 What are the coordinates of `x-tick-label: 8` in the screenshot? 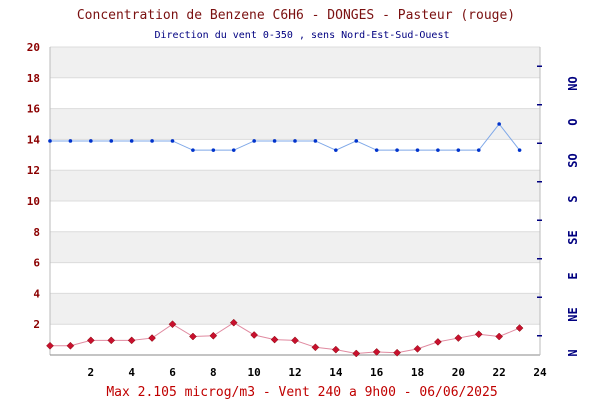 It's located at (213, 372).